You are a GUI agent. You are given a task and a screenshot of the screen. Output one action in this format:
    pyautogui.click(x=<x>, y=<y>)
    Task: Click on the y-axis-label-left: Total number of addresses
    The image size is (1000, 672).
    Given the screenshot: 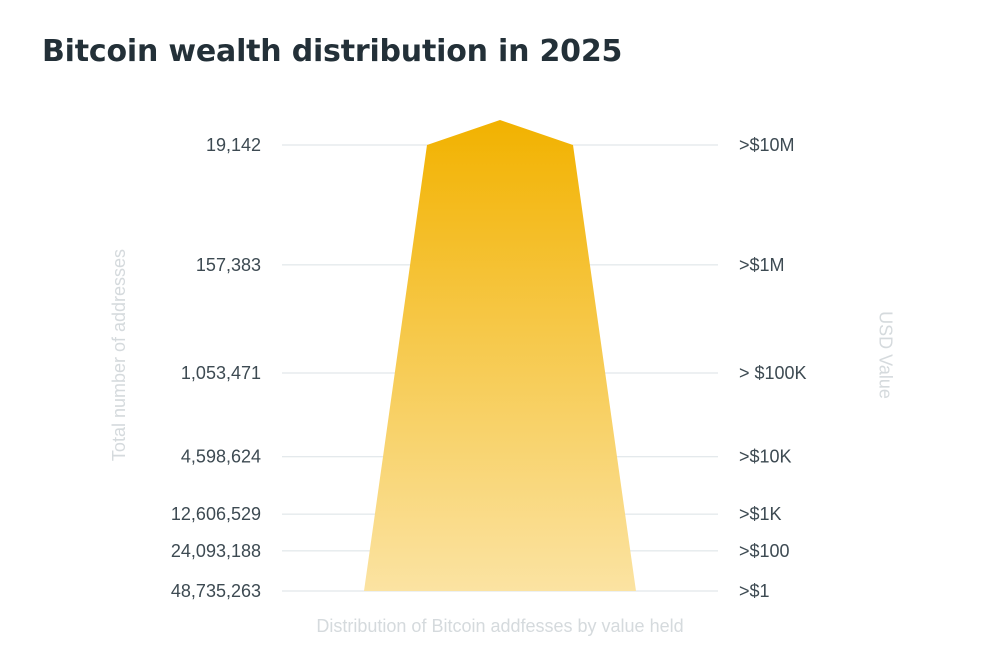 What is the action you would take?
    pyautogui.click(x=119, y=355)
    